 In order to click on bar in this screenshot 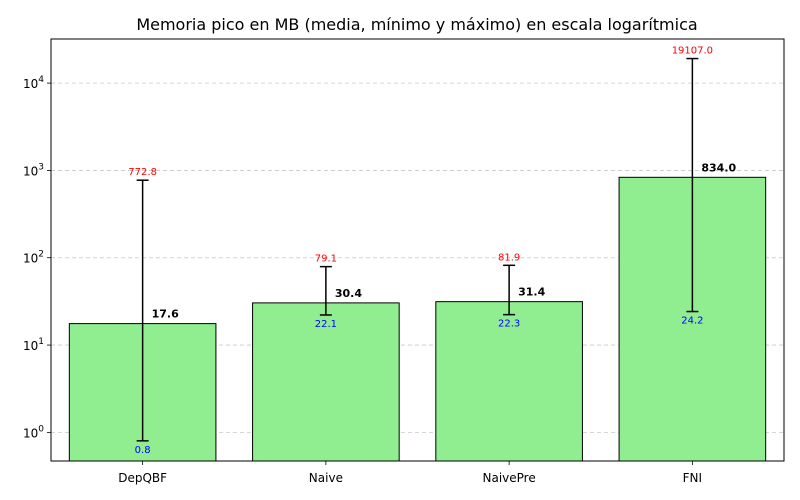, I will do `click(326, 382)`.